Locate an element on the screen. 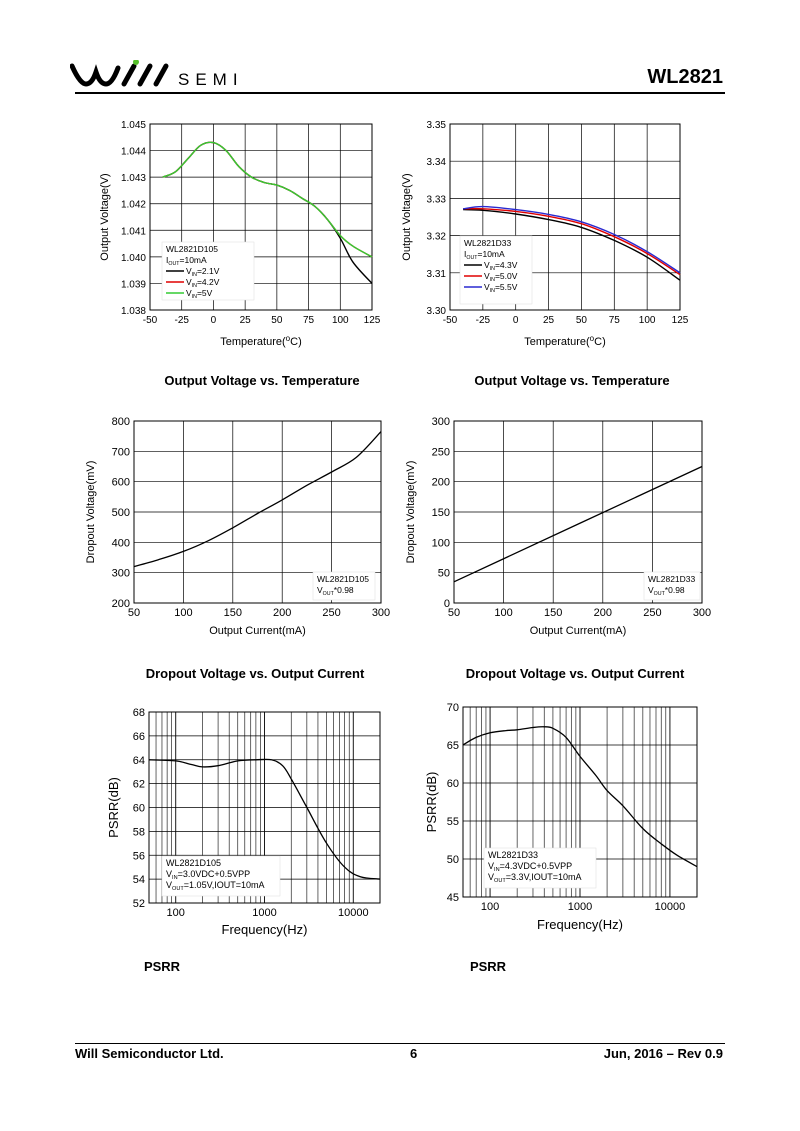 The height and width of the screenshot is (1131, 800). y-tick-label: 58 is located at coordinates (139, 832).